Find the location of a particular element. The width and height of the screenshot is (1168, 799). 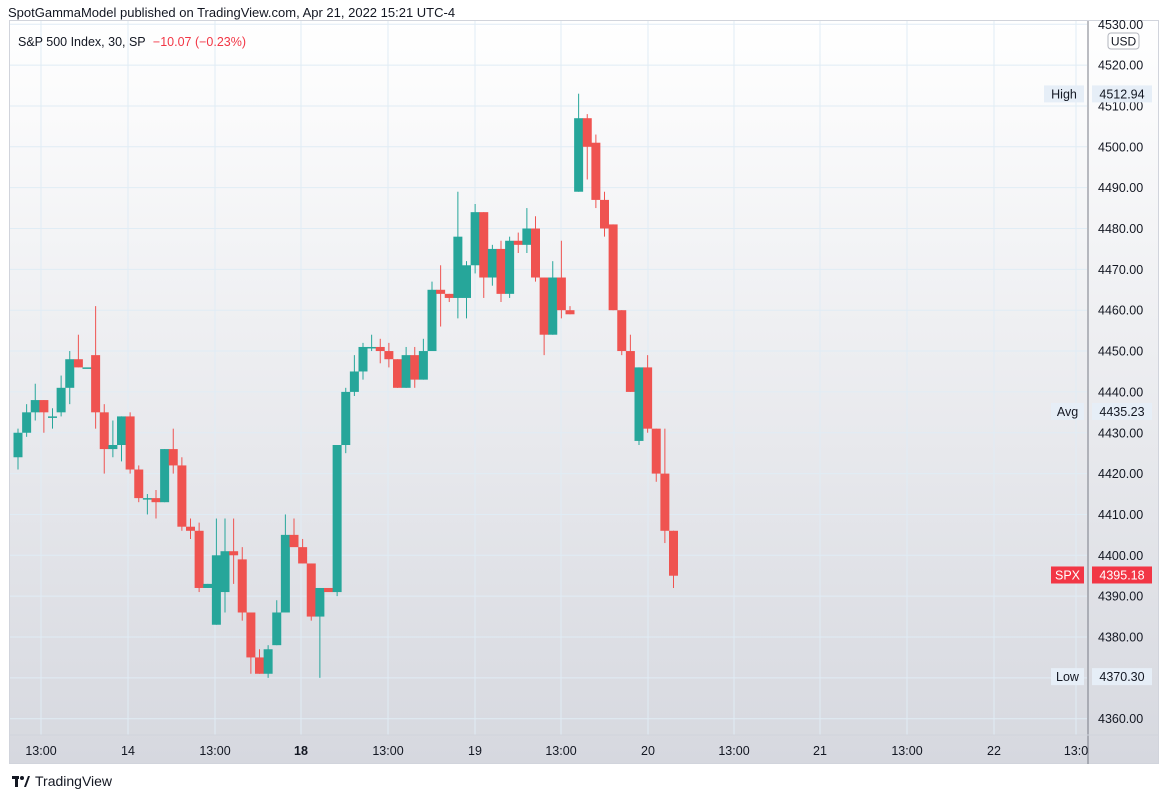

y-tick-label: 4400.00 is located at coordinates (1120, 556).